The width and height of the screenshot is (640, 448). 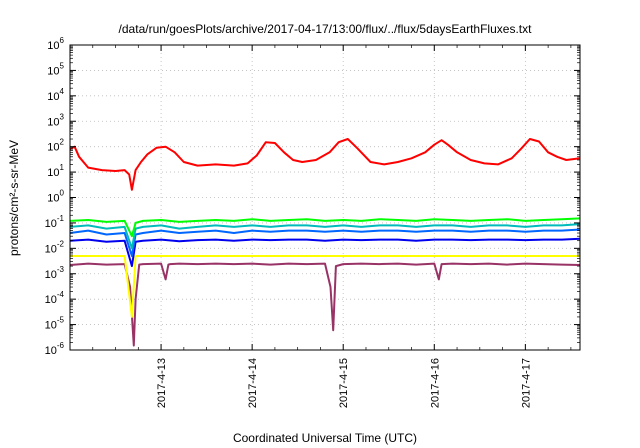 What do you see at coordinates (344, 383) in the screenshot?
I see `x-tick-label: 2017-4-15` at bounding box center [344, 383].